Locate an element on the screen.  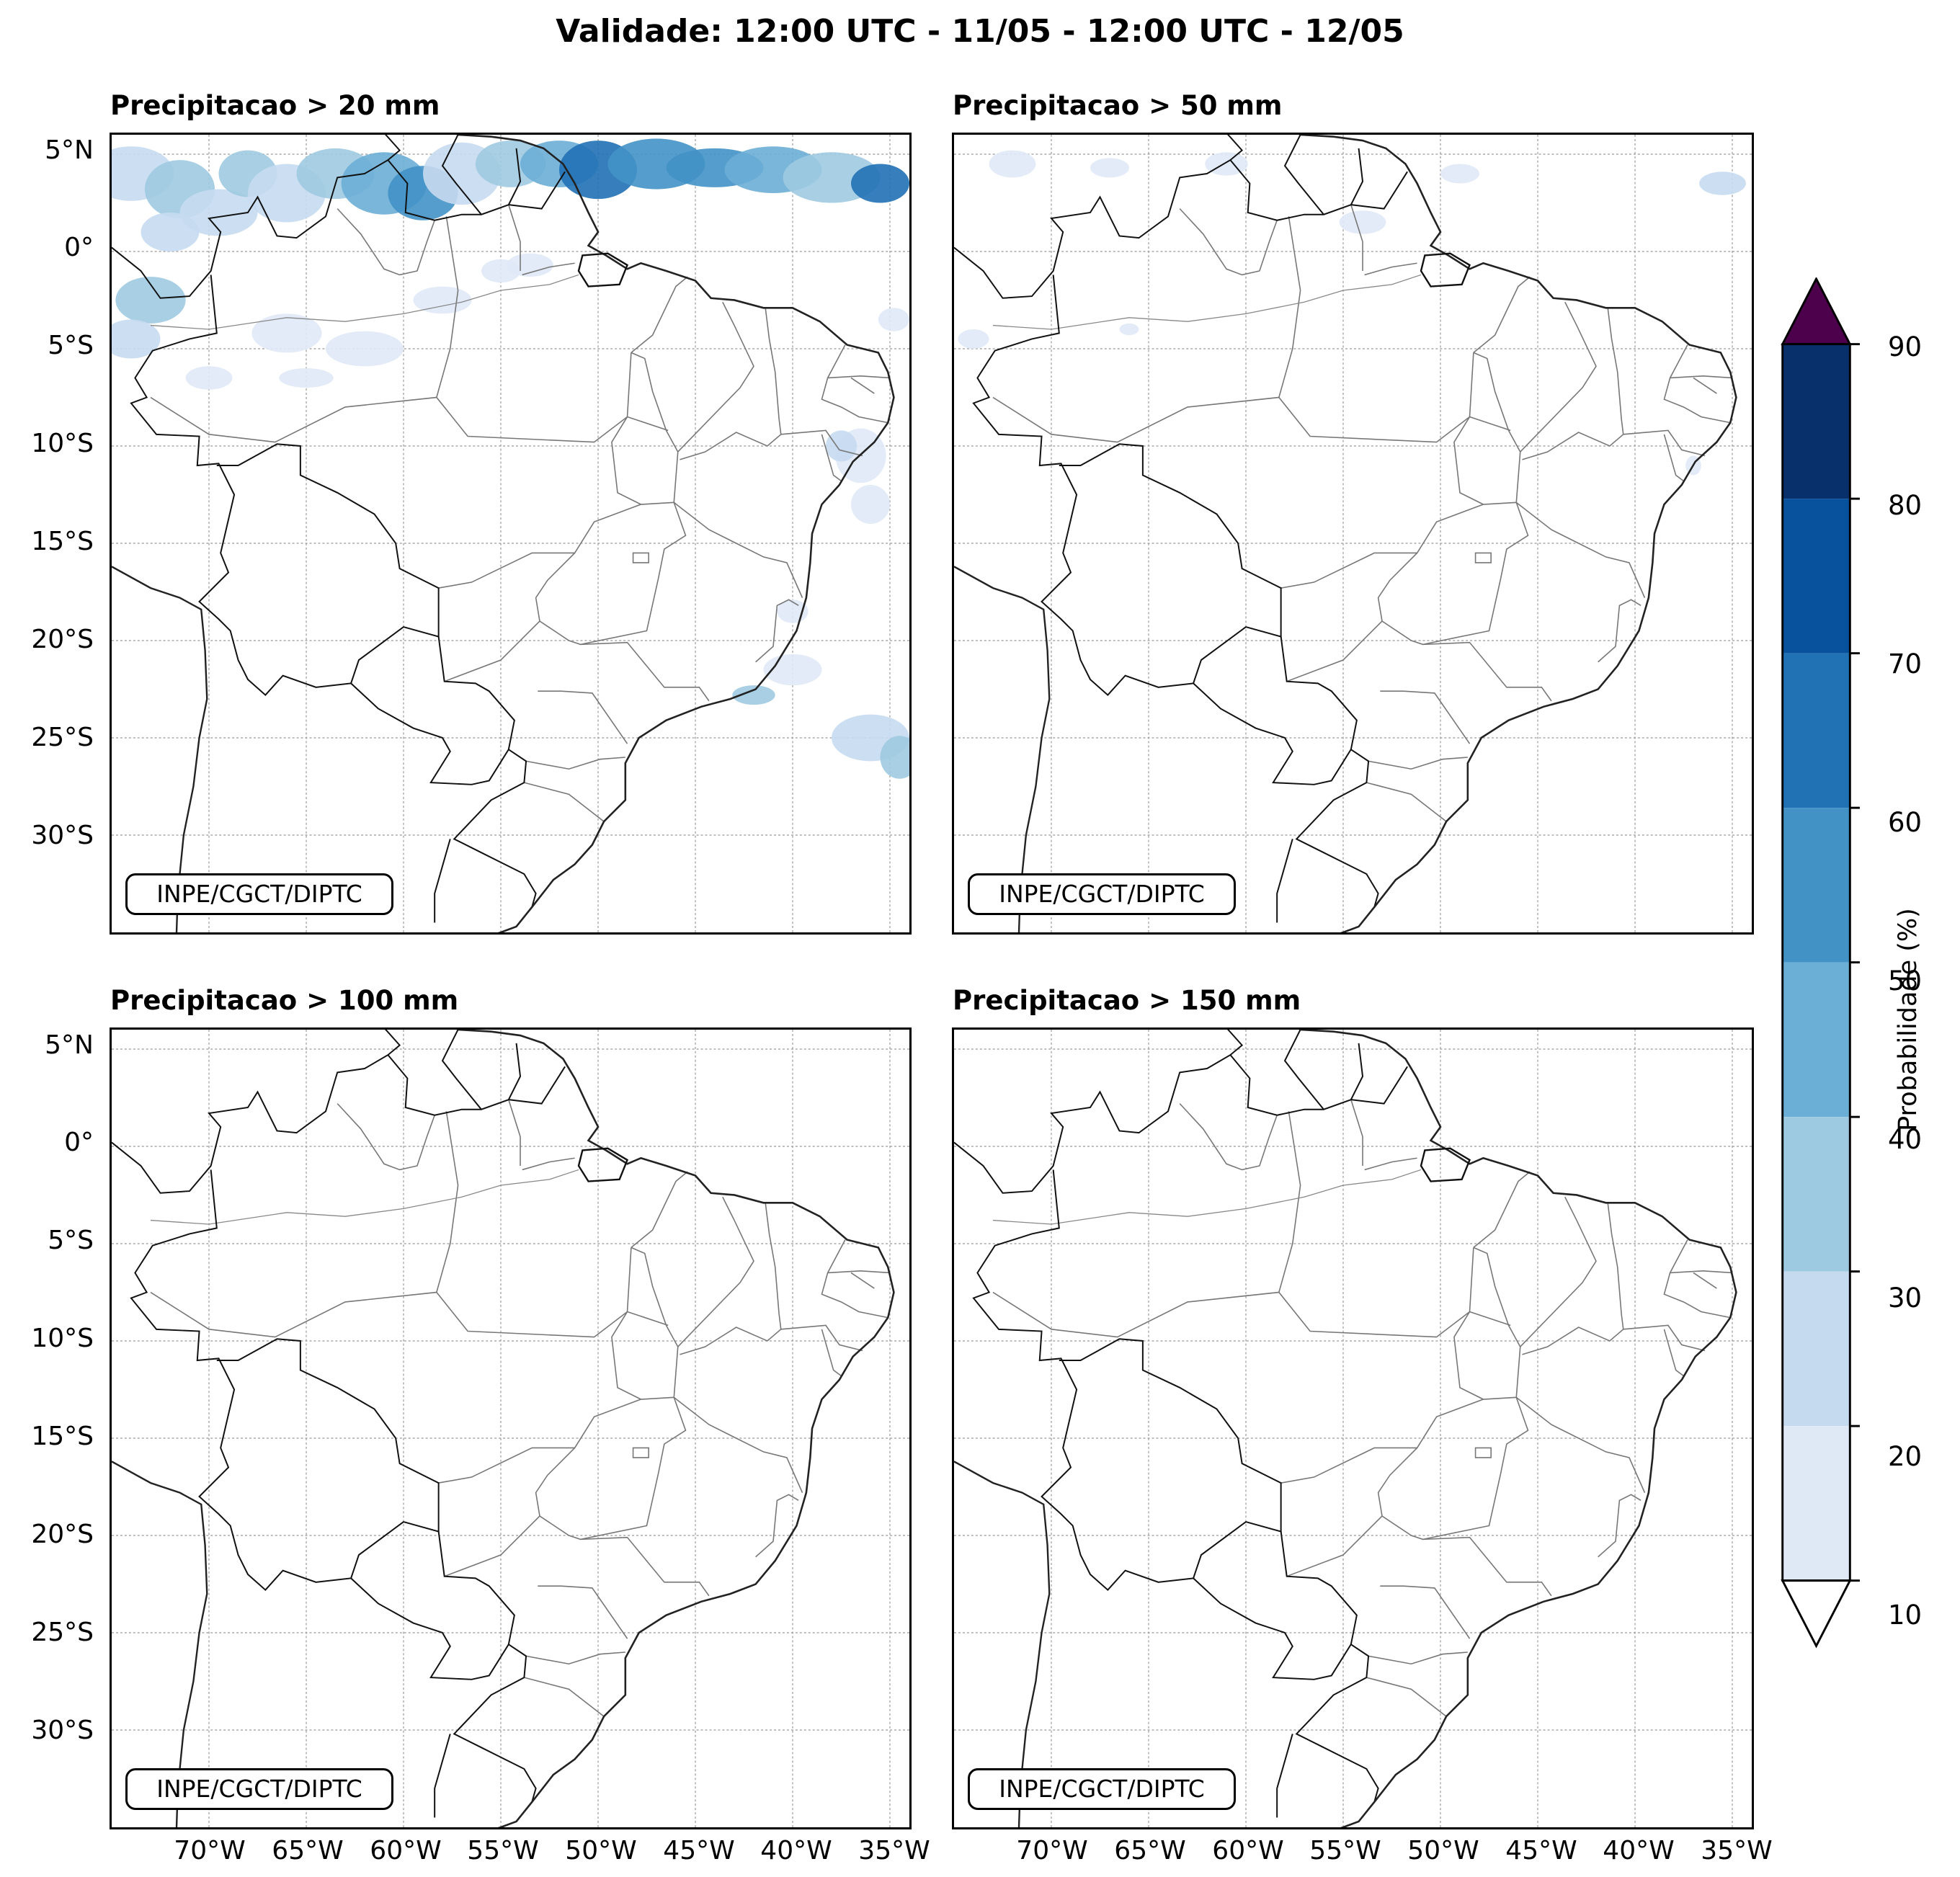
lat-label: 15°S is located at coordinates (62, 1436).